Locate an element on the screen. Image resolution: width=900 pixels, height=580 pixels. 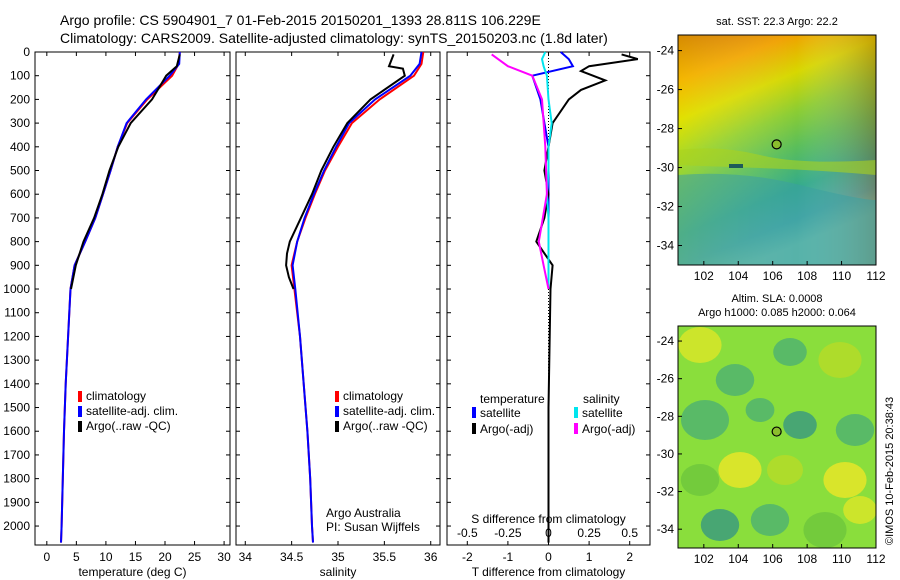
legend-salinity-title: salinity is located at coordinates (601, 399).